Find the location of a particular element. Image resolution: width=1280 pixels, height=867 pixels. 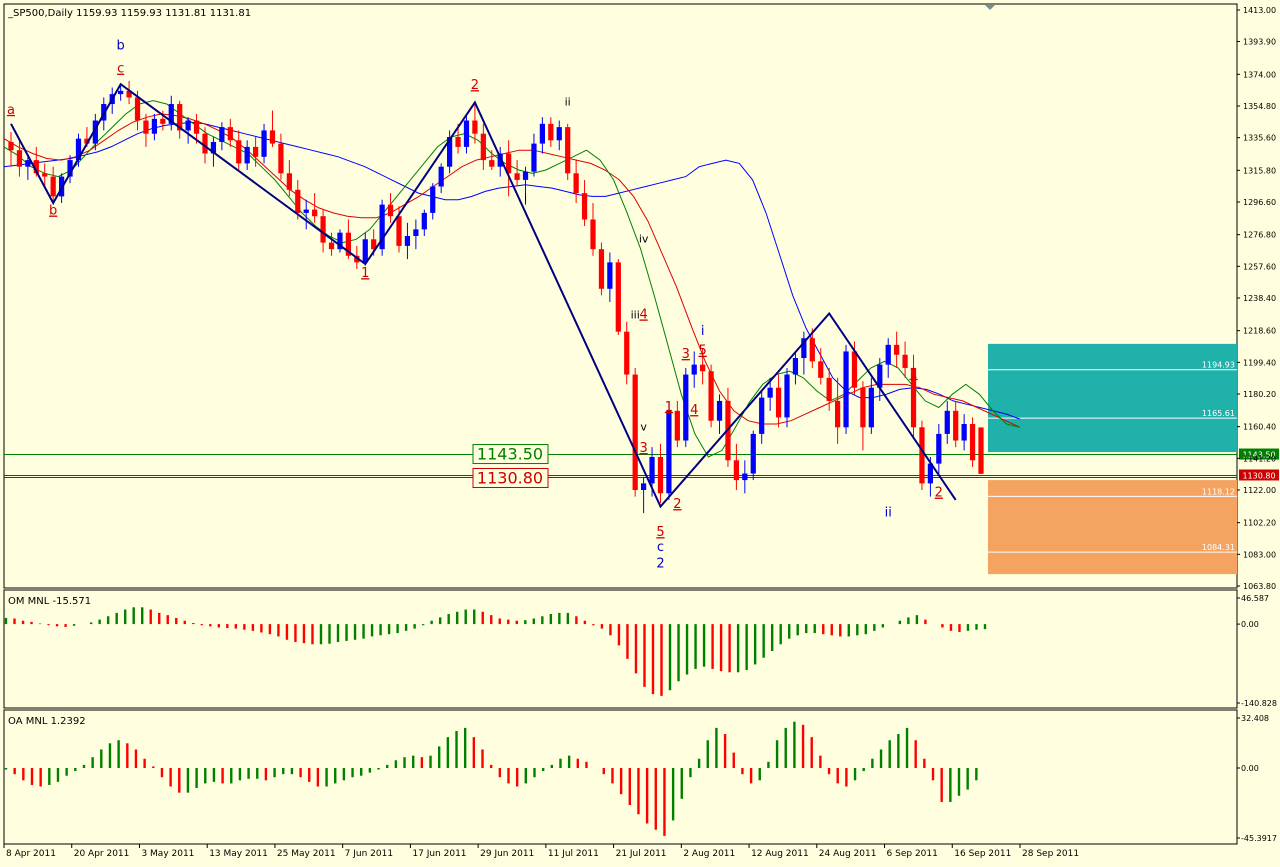

date-tick-label: 16 Sep 2011 is located at coordinates (982, 854).